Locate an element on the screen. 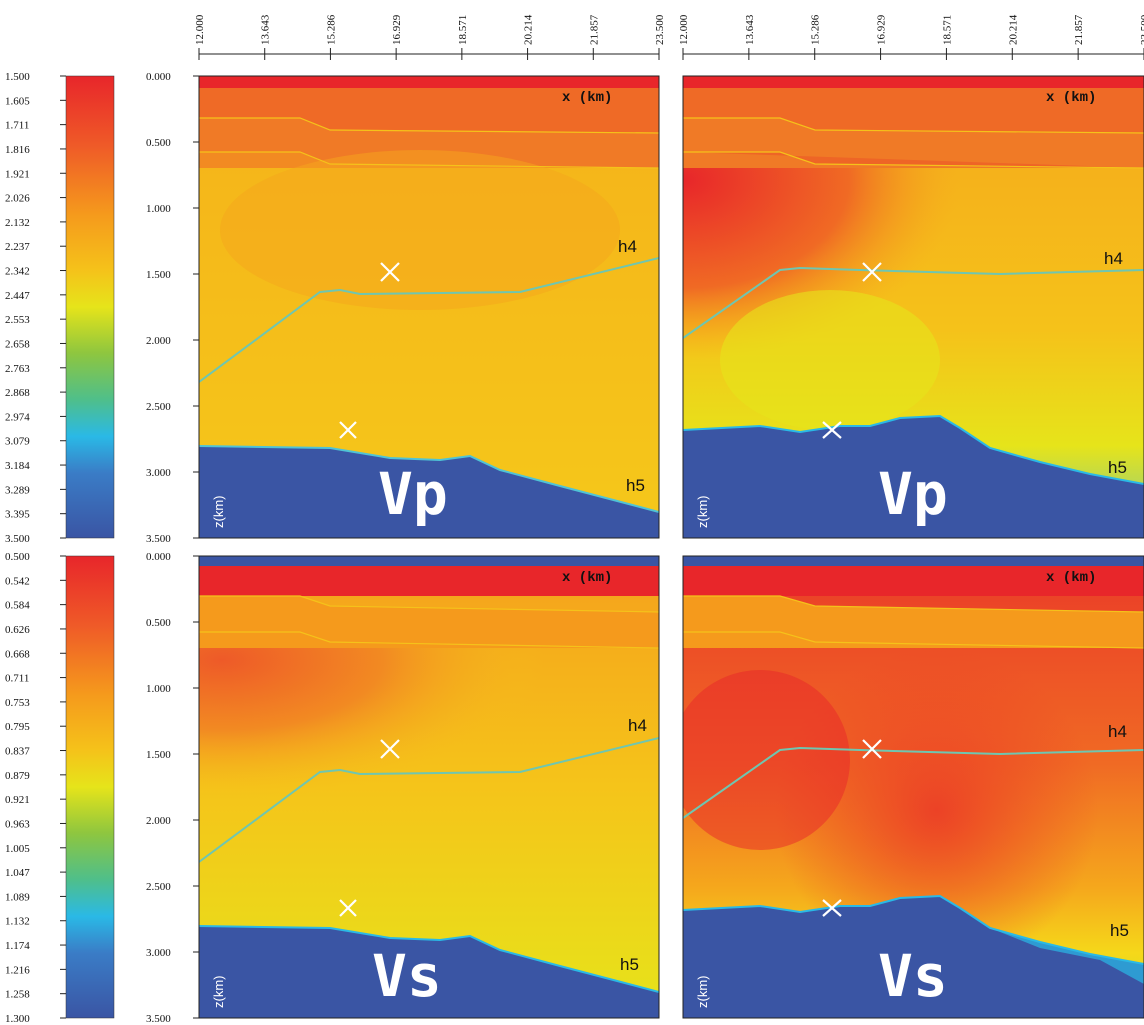 The image size is (1144, 1025). vp-label-right: Vp is located at coordinates (913, 494).